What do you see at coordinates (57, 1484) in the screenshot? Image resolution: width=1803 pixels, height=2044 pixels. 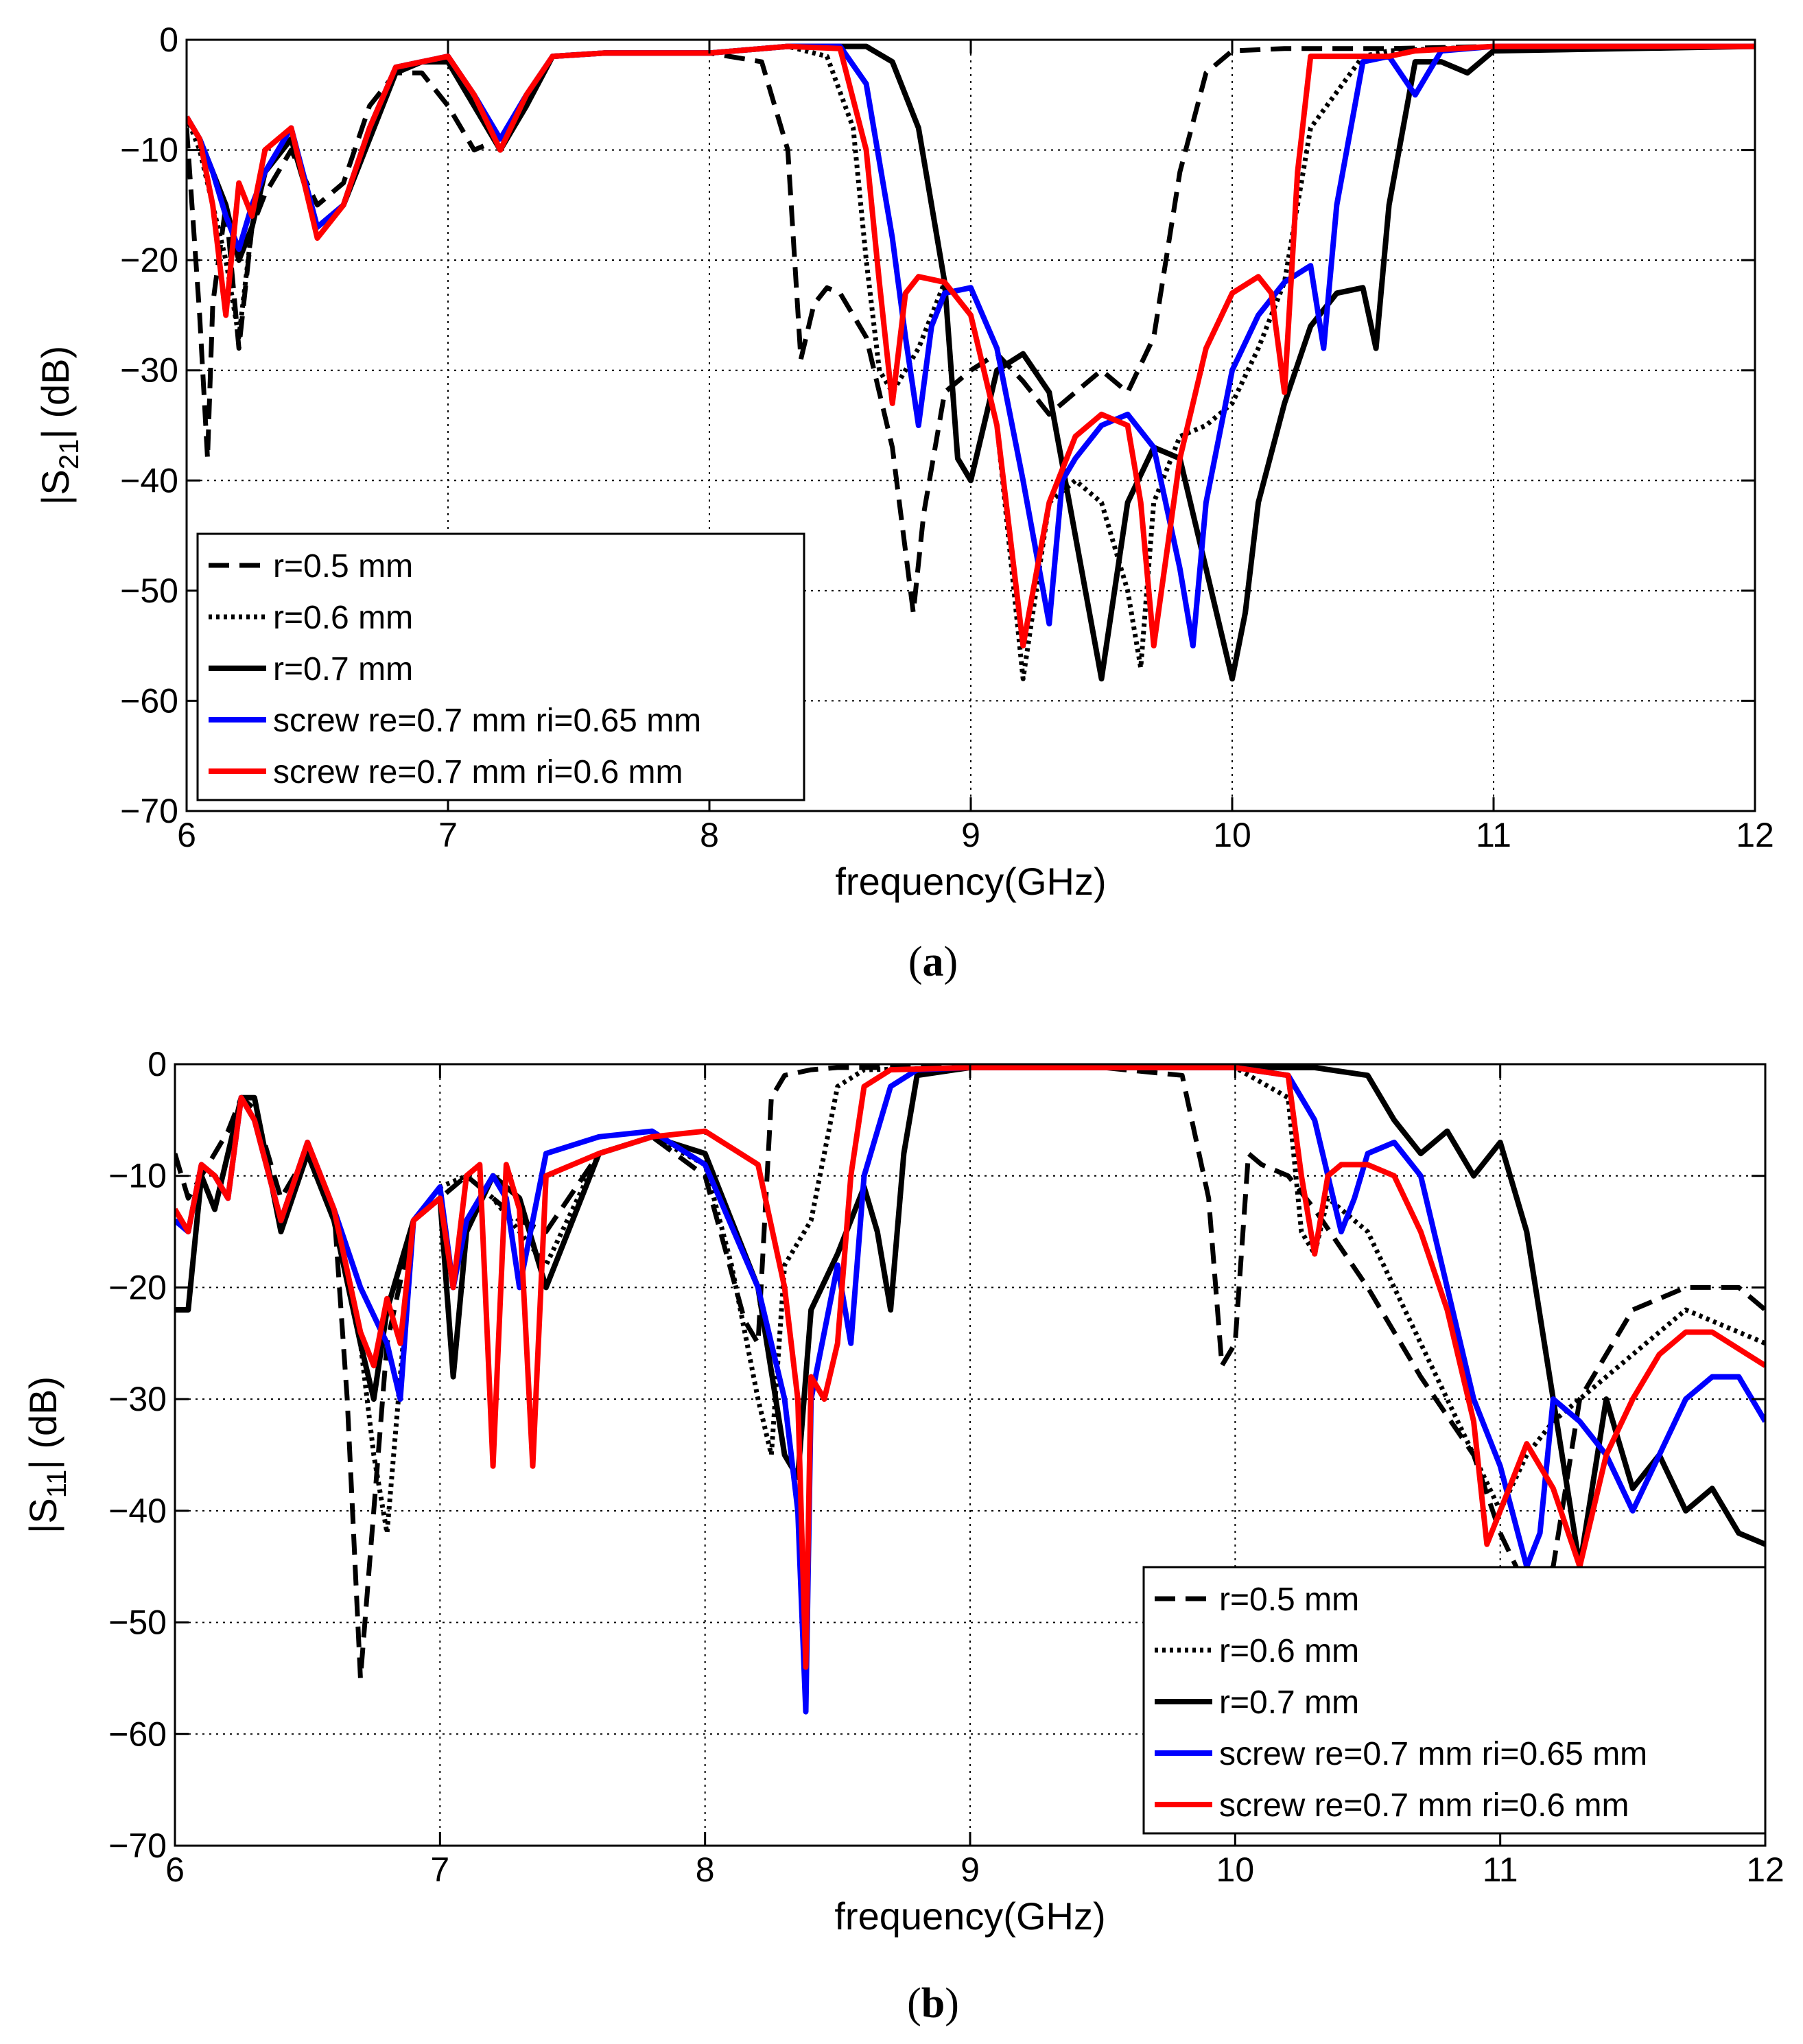 I see `y-axis-title-subscript: 11` at bounding box center [57, 1484].